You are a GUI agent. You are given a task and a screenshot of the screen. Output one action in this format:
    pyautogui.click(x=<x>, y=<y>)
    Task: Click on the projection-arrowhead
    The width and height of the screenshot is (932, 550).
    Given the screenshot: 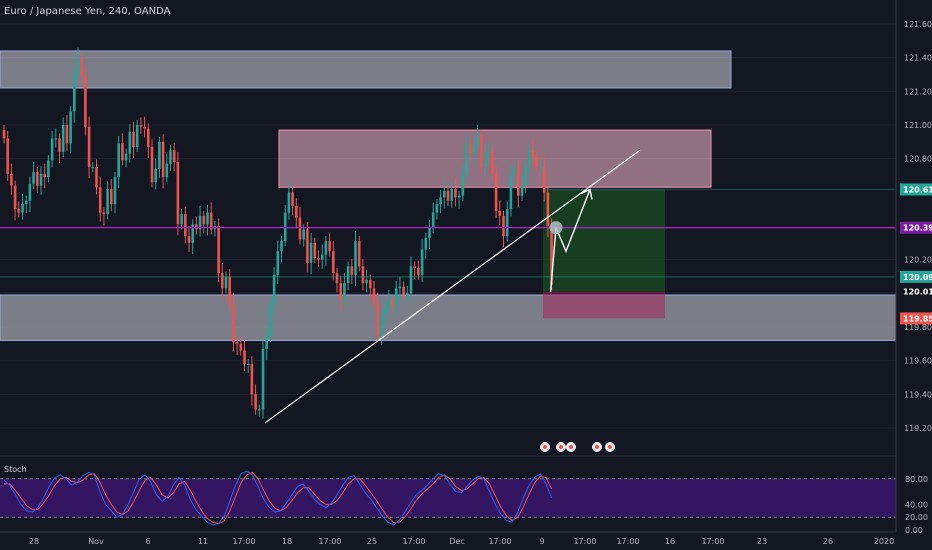 What is the action you would take?
    pyautogui.click(x=586, y=194)
    